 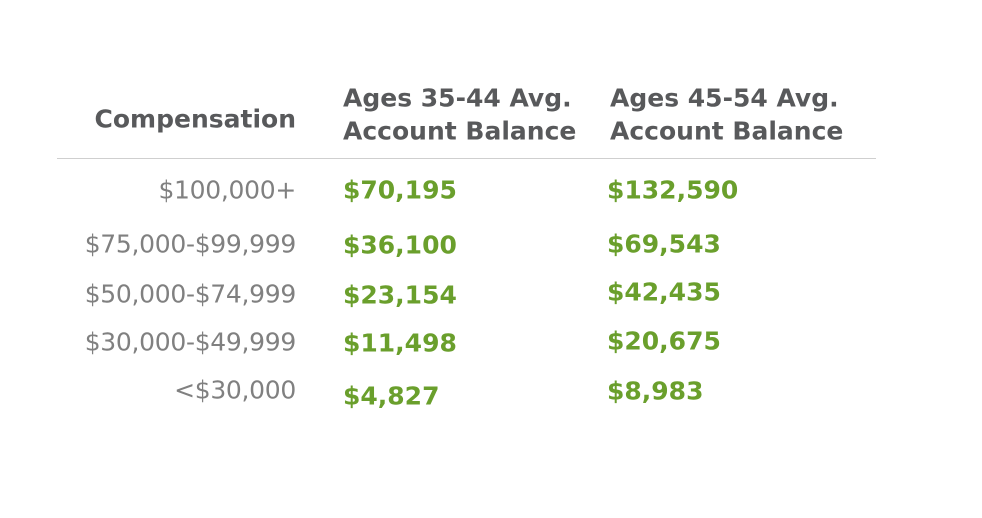 I want to click on compensation-cell: $30,000-$49,999, so click(x=190, y=342).